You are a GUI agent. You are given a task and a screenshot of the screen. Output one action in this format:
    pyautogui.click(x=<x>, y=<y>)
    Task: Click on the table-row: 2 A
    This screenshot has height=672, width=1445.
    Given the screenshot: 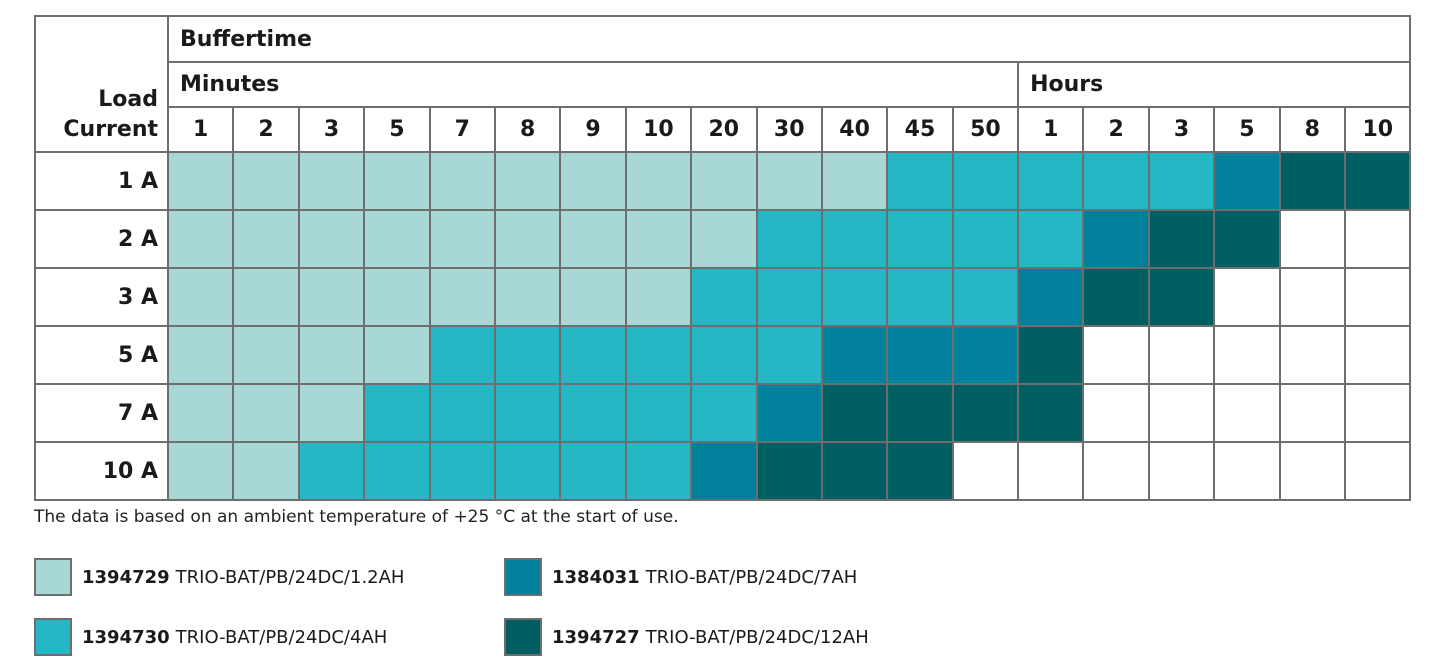 What is the action you would take?
    pyautogui.click(x=723, y=239)
    